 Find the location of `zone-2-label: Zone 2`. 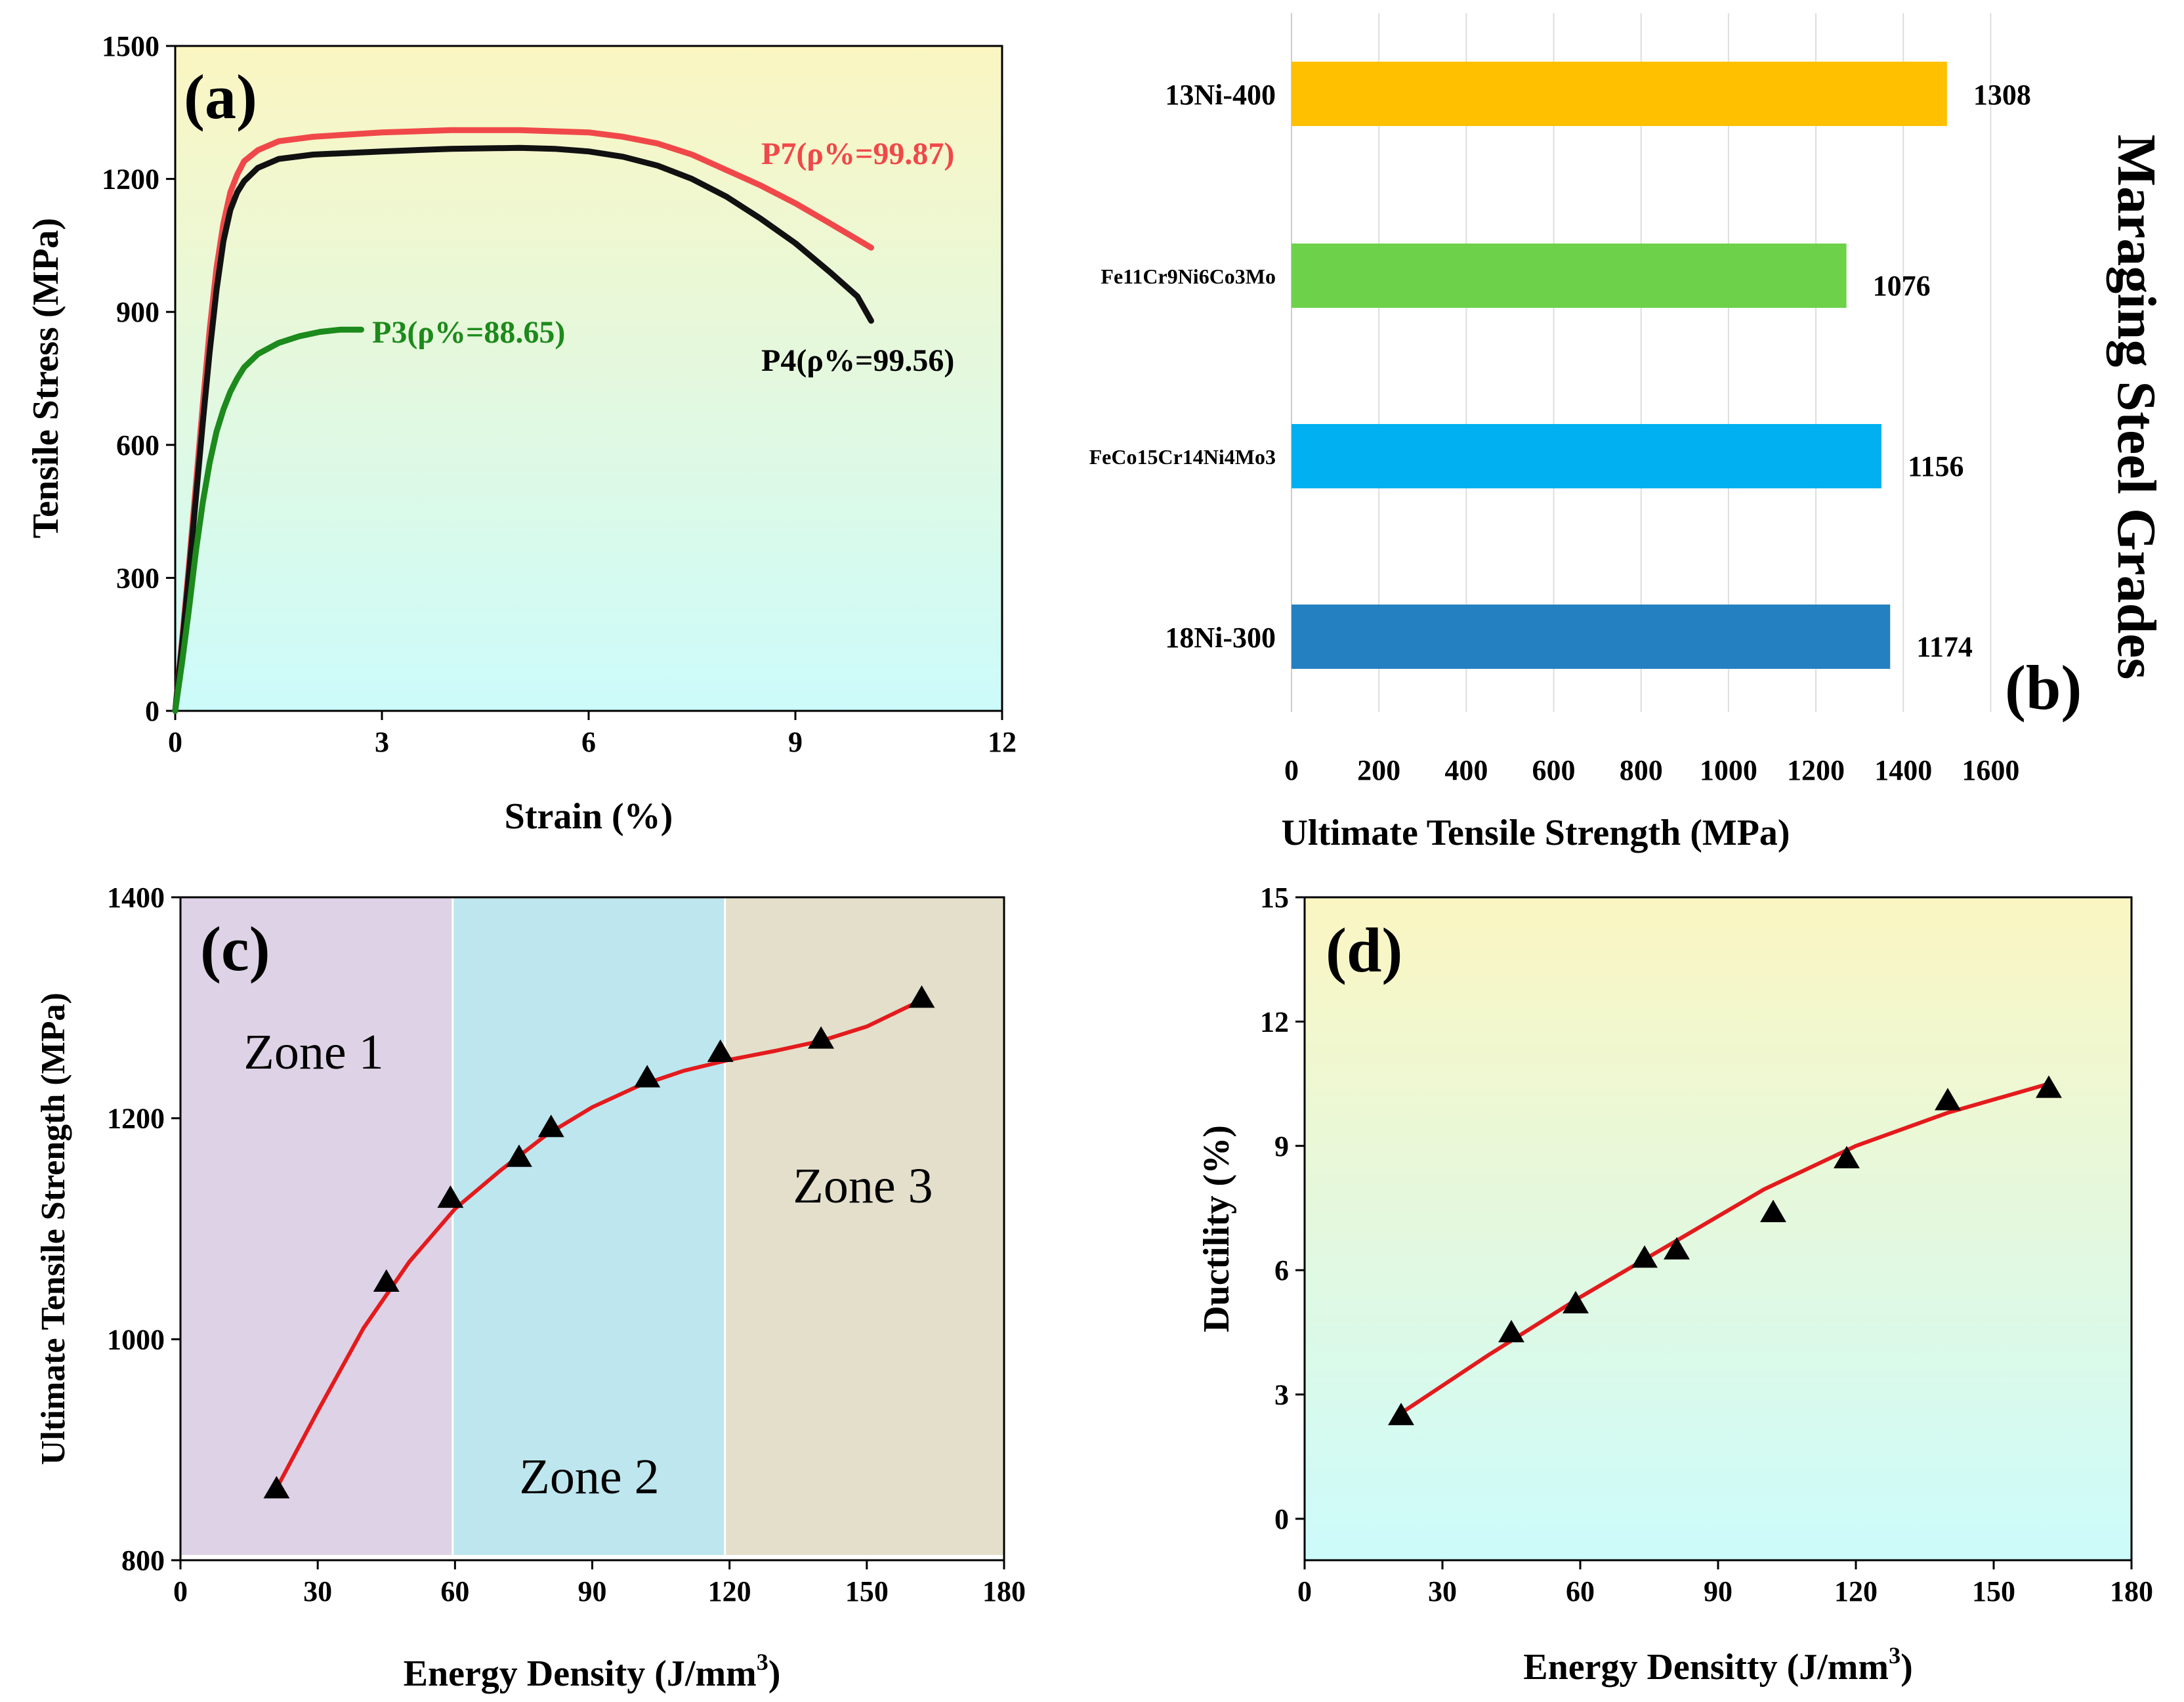

zone-2-label: Zone 2 is located at coordinates (589, 1476).